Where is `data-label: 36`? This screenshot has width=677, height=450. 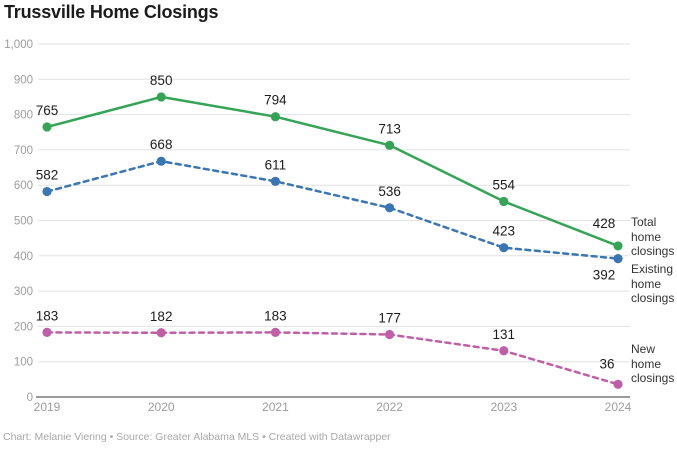 data-label: 36 is located at coordinates (606, 363).